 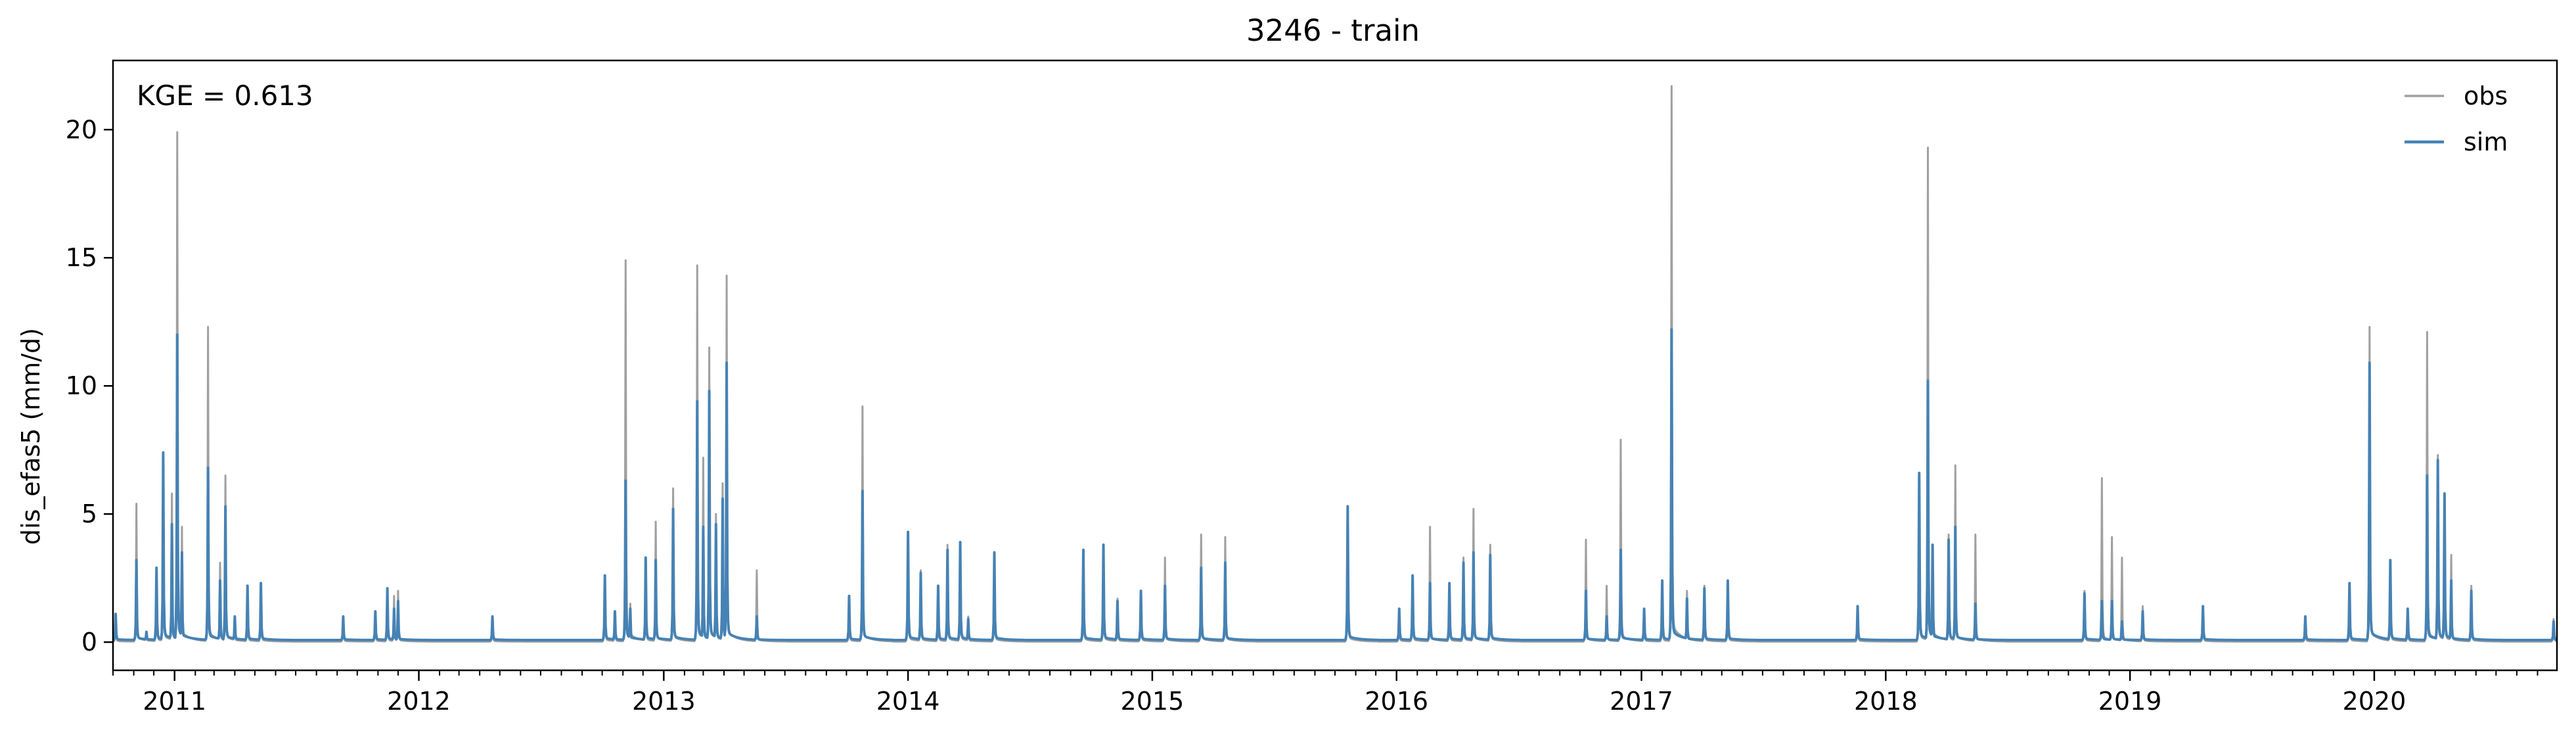 I want to click on x-tick-label-2014: 2014, so click(x=908, y=701).